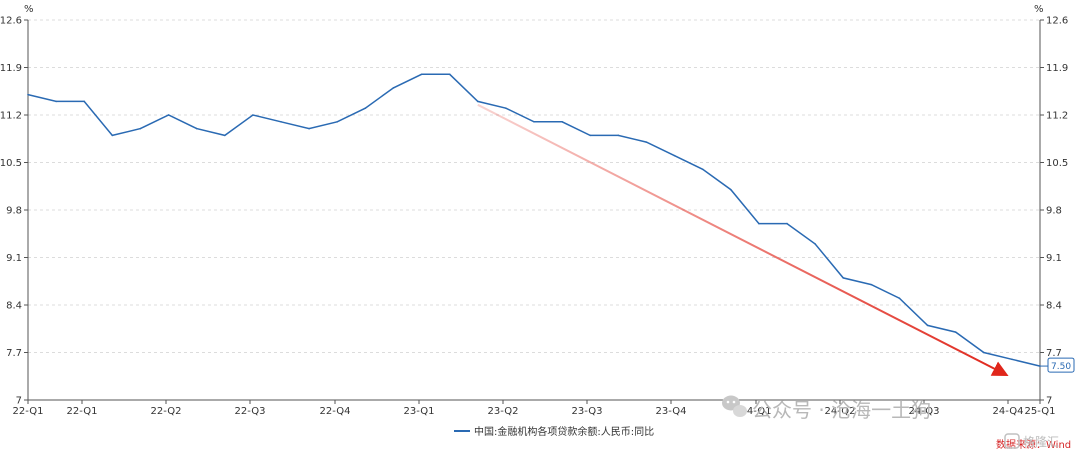  I want to click on y-tick-label-left: 12.6, so click(11, 21).